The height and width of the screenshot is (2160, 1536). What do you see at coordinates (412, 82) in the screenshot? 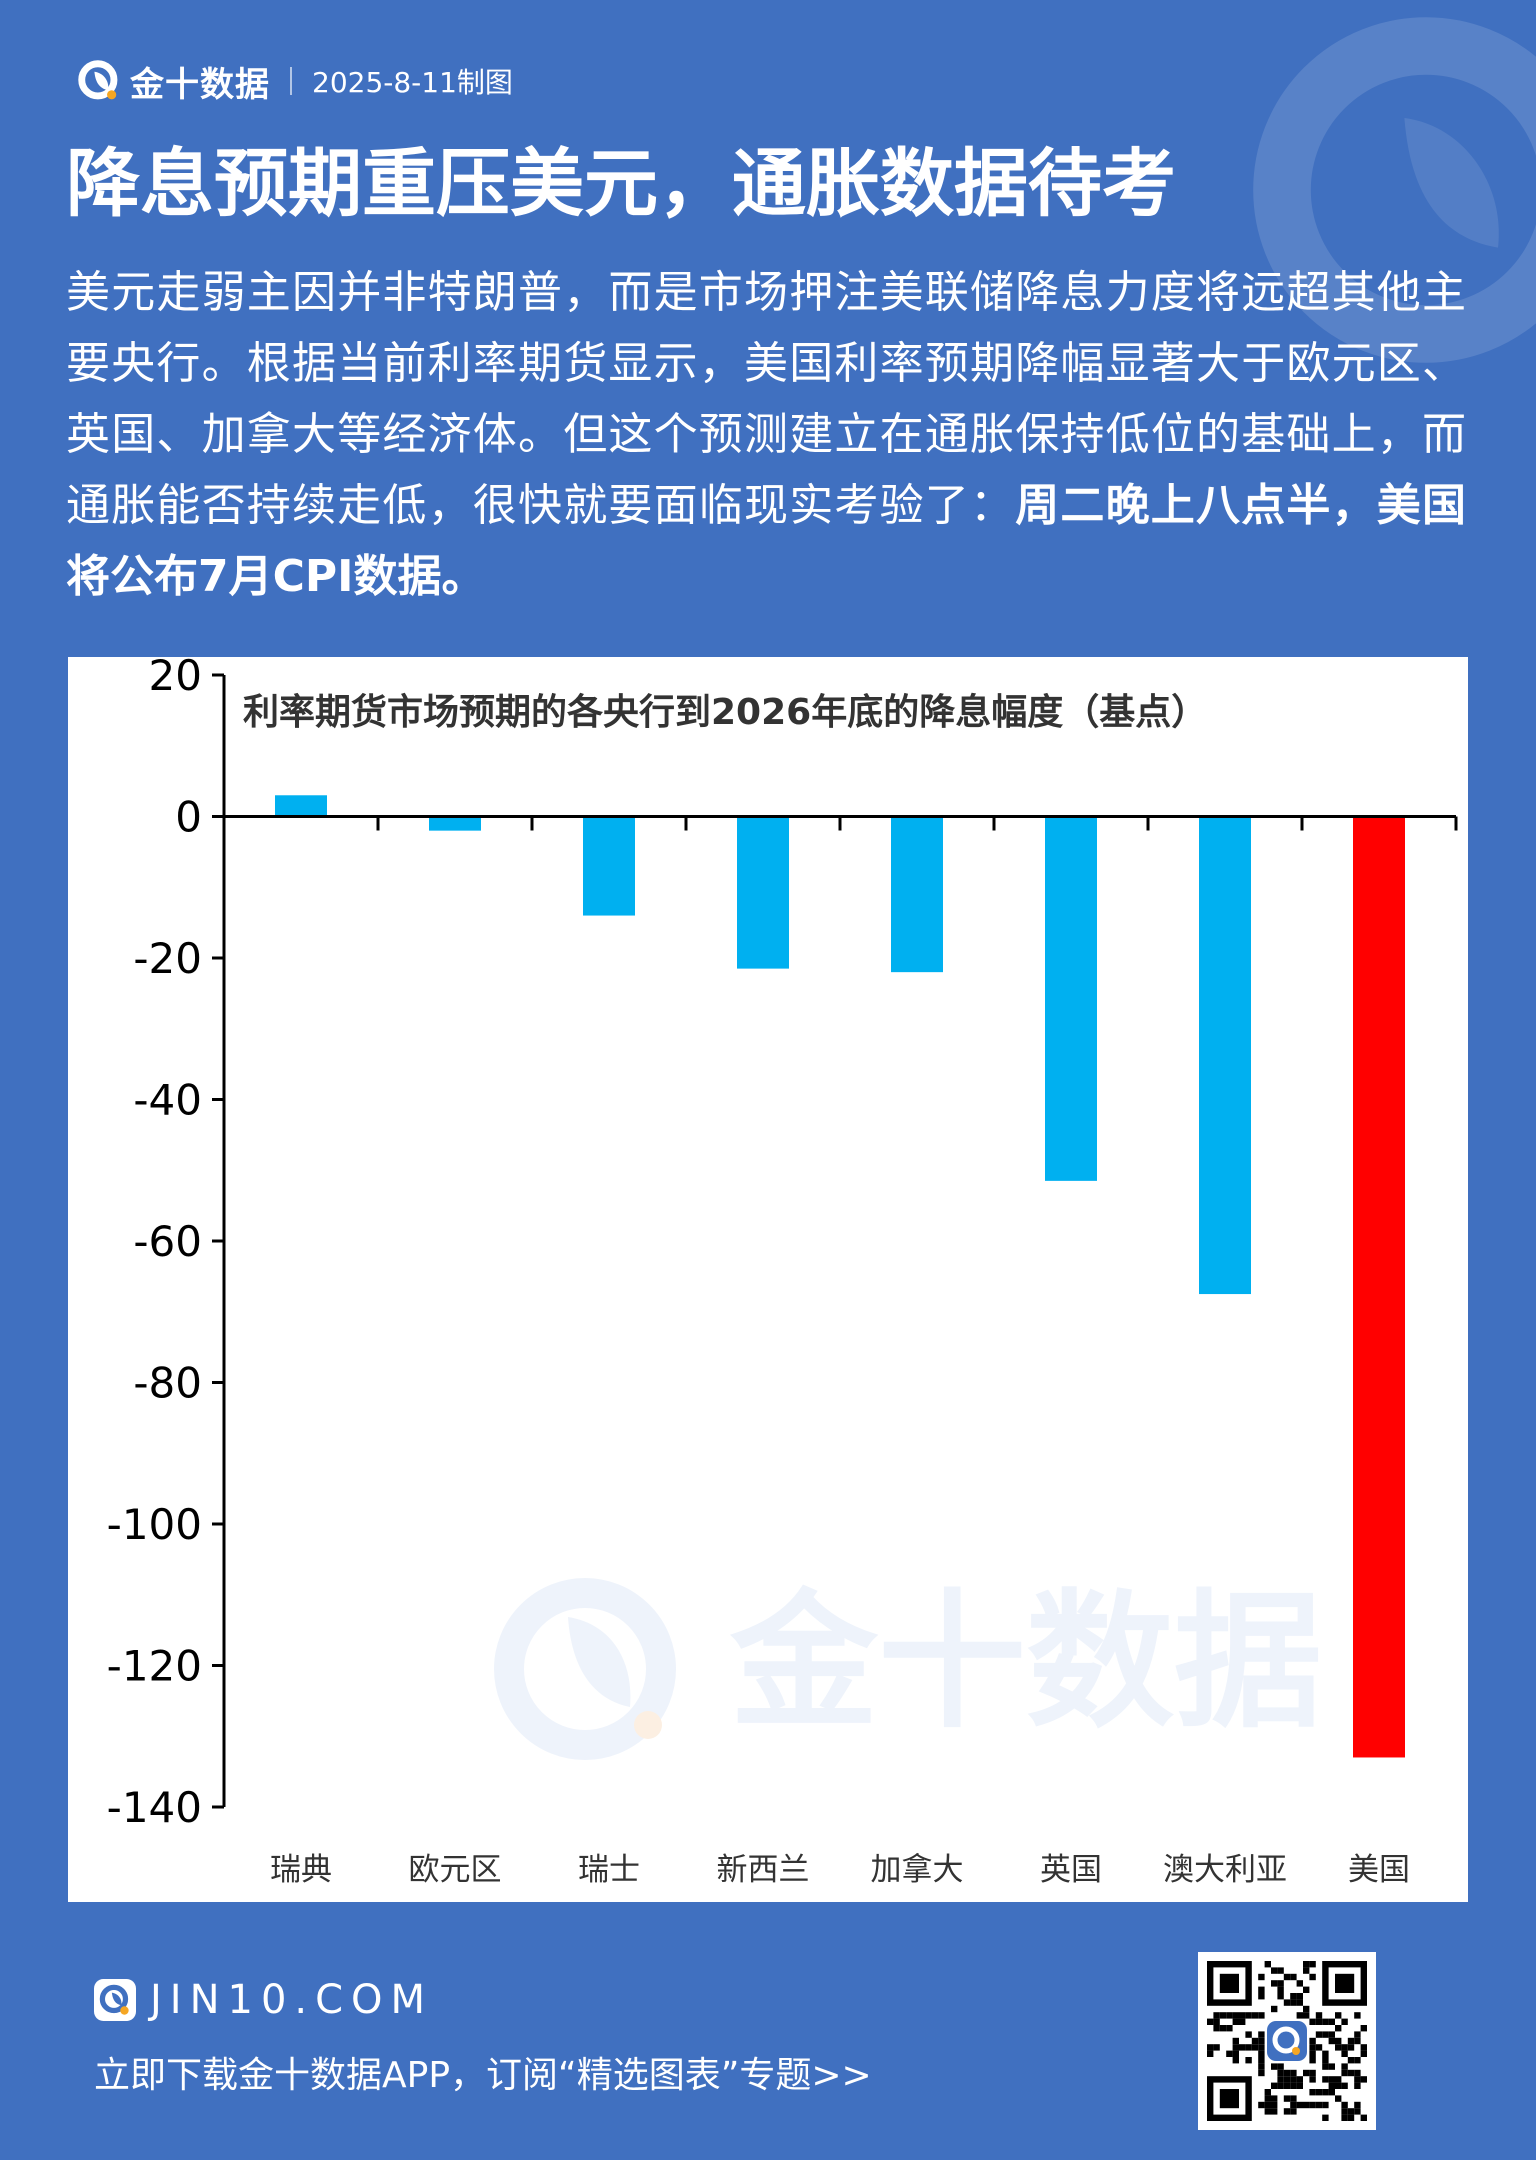
I see `chart-date: 2025-8-11制图` at bounding box center [412, 82].